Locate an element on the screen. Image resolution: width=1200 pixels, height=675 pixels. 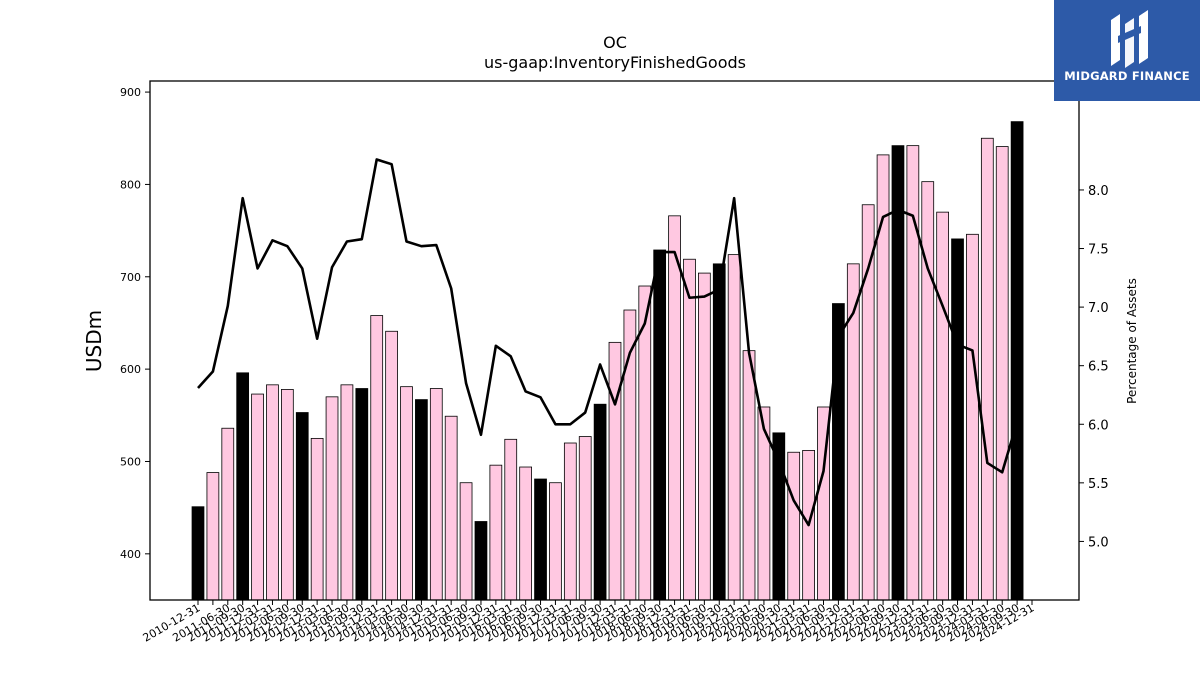
midgard-finance-logo: MIDGARD FINANCE is located at coordinates (1127, 50).